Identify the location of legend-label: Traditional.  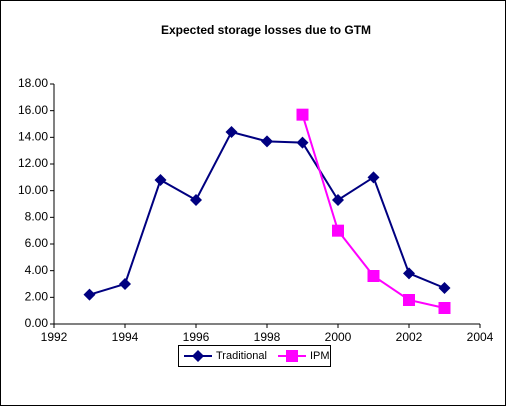
(241, 356).